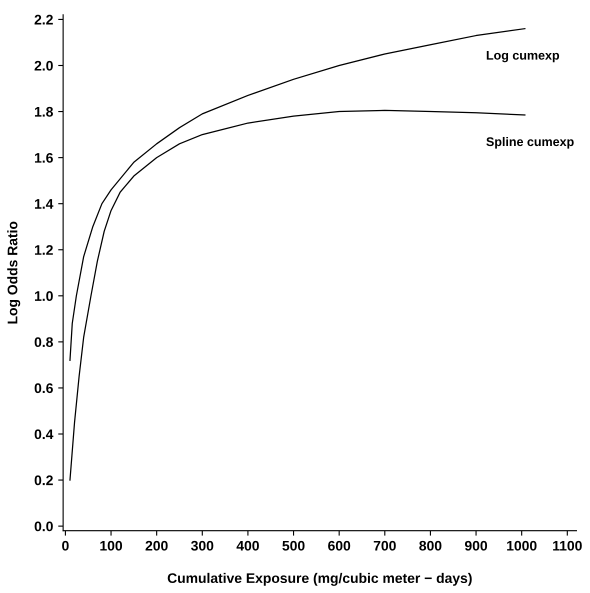 The image size is (590, 593). I want to click on y-tick-label: 0.4, so click(44, 434).